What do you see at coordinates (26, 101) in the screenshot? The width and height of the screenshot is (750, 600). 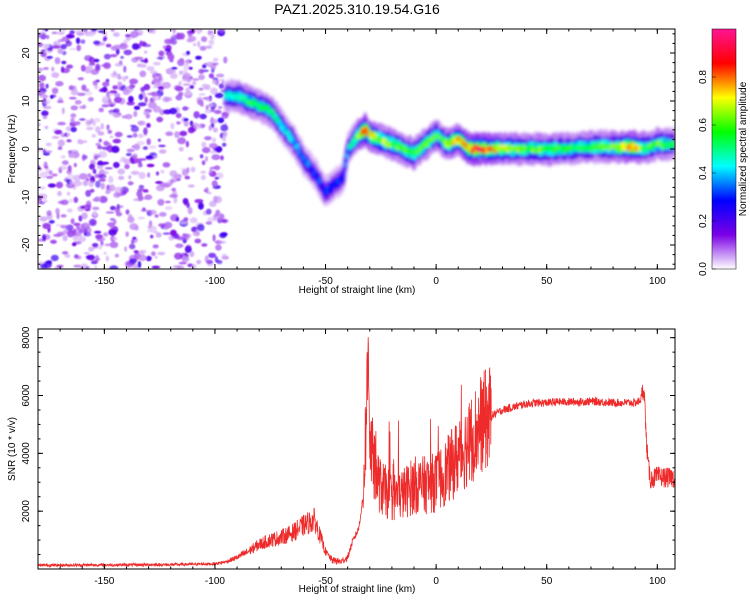 I see `y-tick-label: 10` at bounding box center [26, 101].